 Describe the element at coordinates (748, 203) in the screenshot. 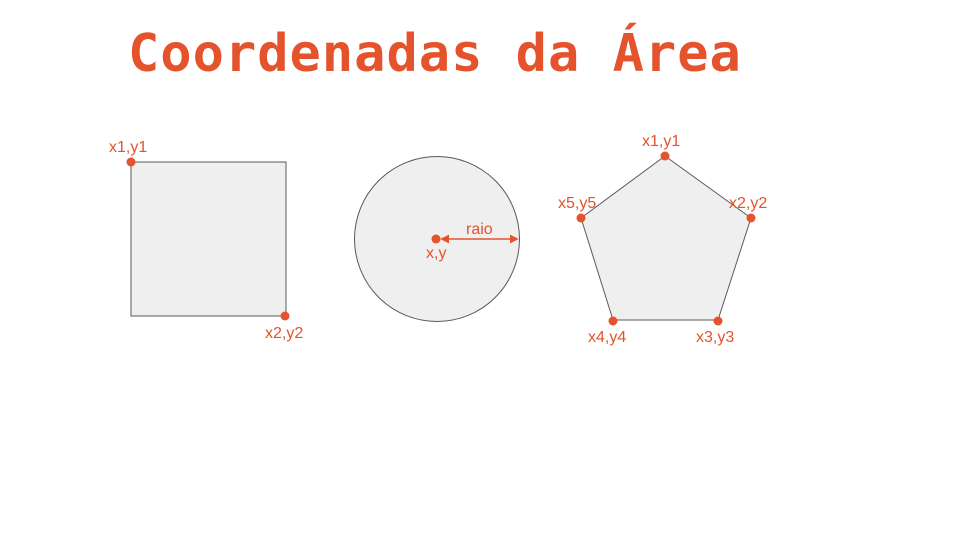

I see `polygon-vertex-2-label: x2,y2` at that location.